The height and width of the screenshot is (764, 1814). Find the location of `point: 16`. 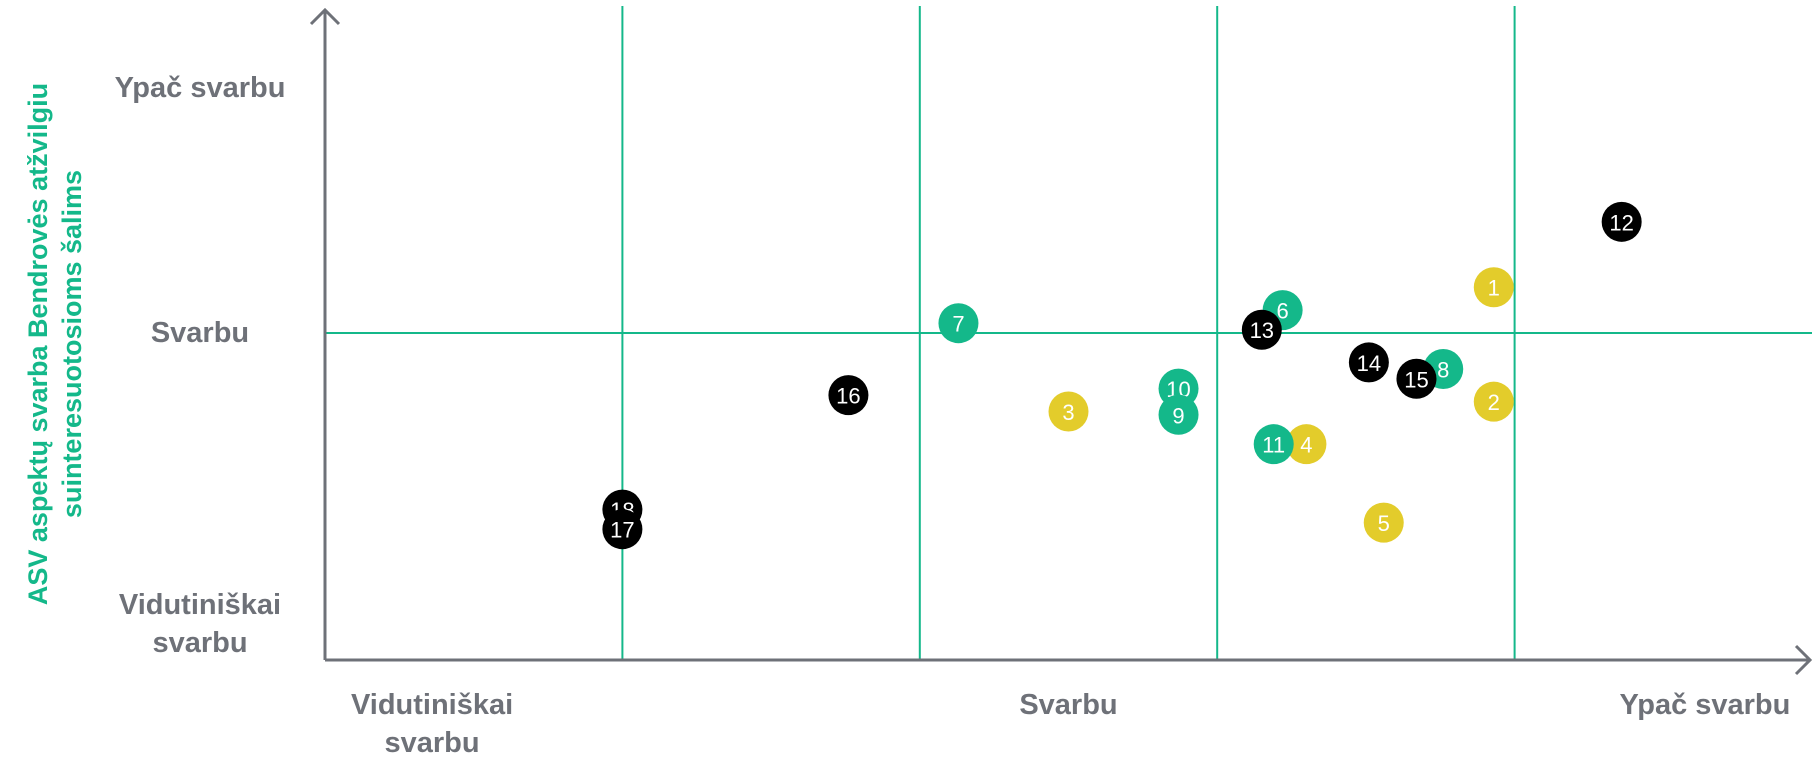

point: 16 is located at coordinates (848, 395).